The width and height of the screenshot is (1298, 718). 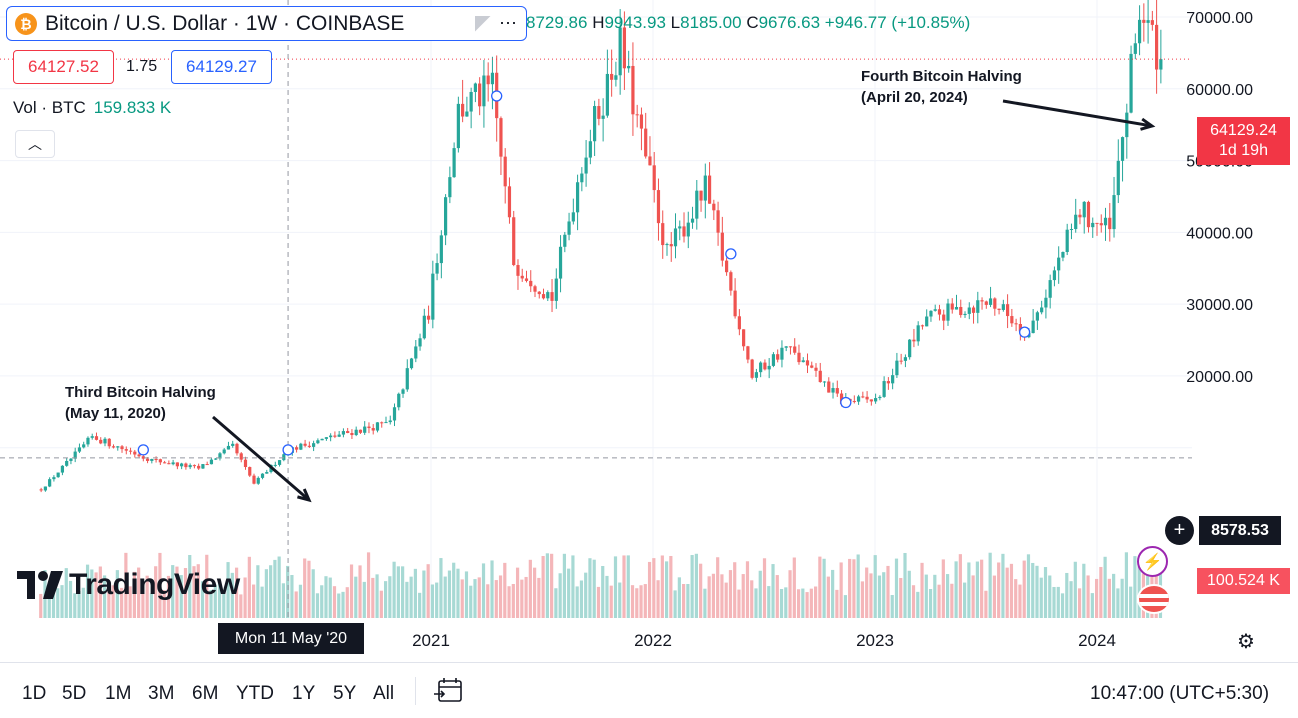 I want to click on sell-button: 64127.52, so click(x=63, y=67).